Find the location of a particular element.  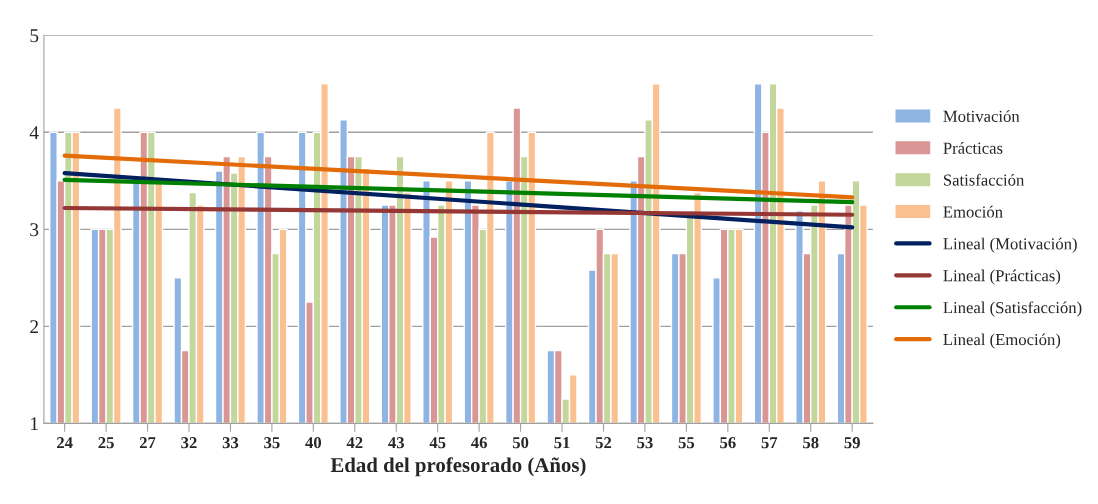

x-tick-label: 46 is located at coordinates (479, 443).